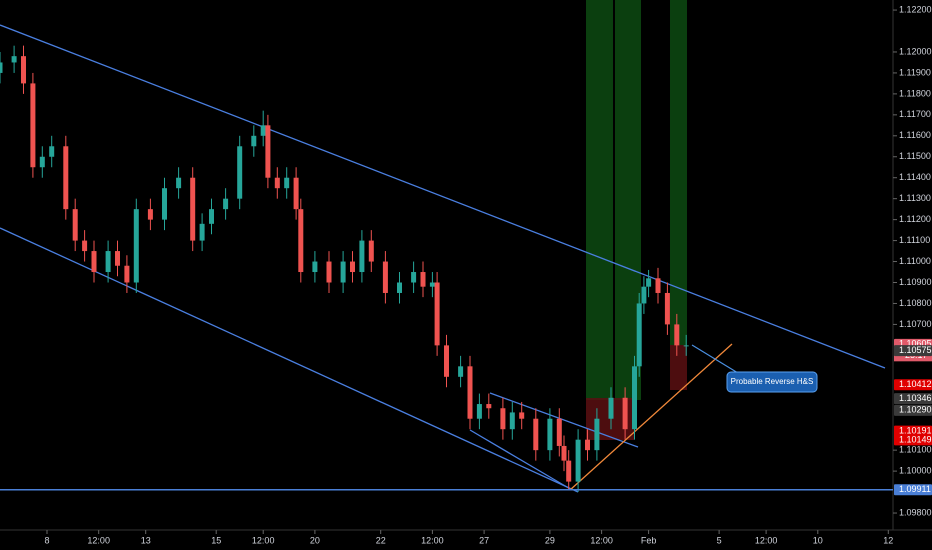  I want to click on y-tick-label: 1.10900, so click(915, 282).